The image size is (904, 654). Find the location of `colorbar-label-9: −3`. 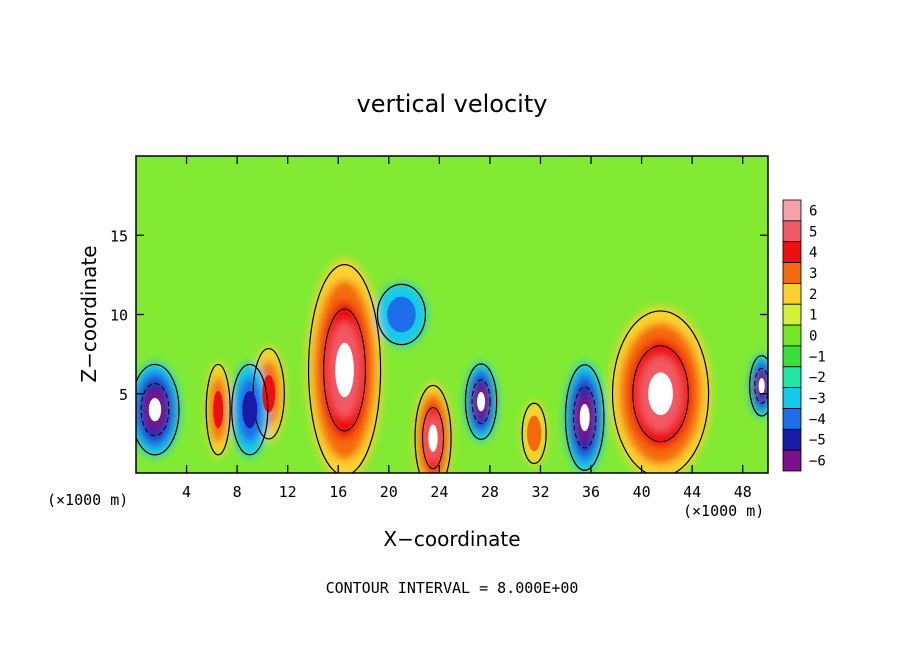

colorbar-label-9: −3 is located at coordinates (817, 399).